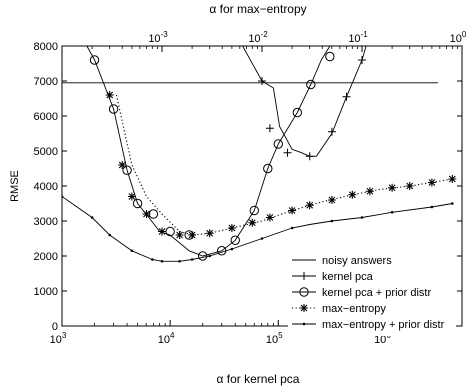 Image resolution: width=476 pixels, height=387 pixels. I want to click on x-axis-bottom-label: α for kernel pca, so click(258, 379).